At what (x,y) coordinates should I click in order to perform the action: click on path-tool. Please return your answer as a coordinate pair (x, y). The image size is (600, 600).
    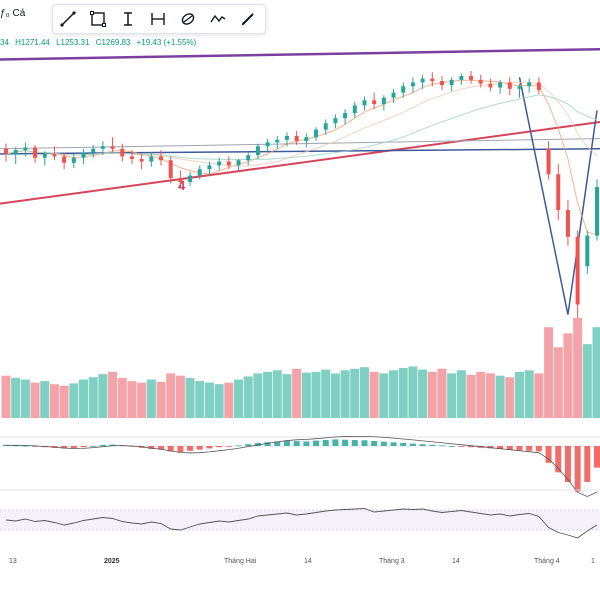
    Looking at the image, I should click on (218, 19).